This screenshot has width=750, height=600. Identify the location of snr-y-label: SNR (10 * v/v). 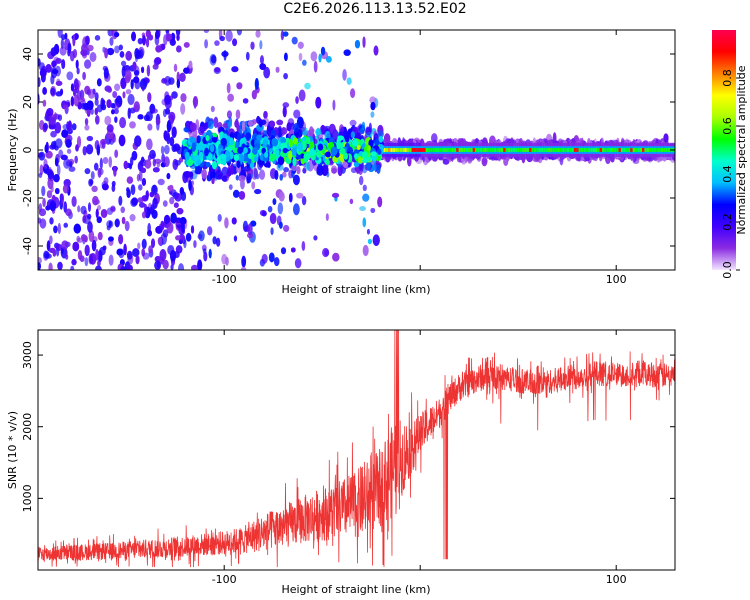
(12, 450).